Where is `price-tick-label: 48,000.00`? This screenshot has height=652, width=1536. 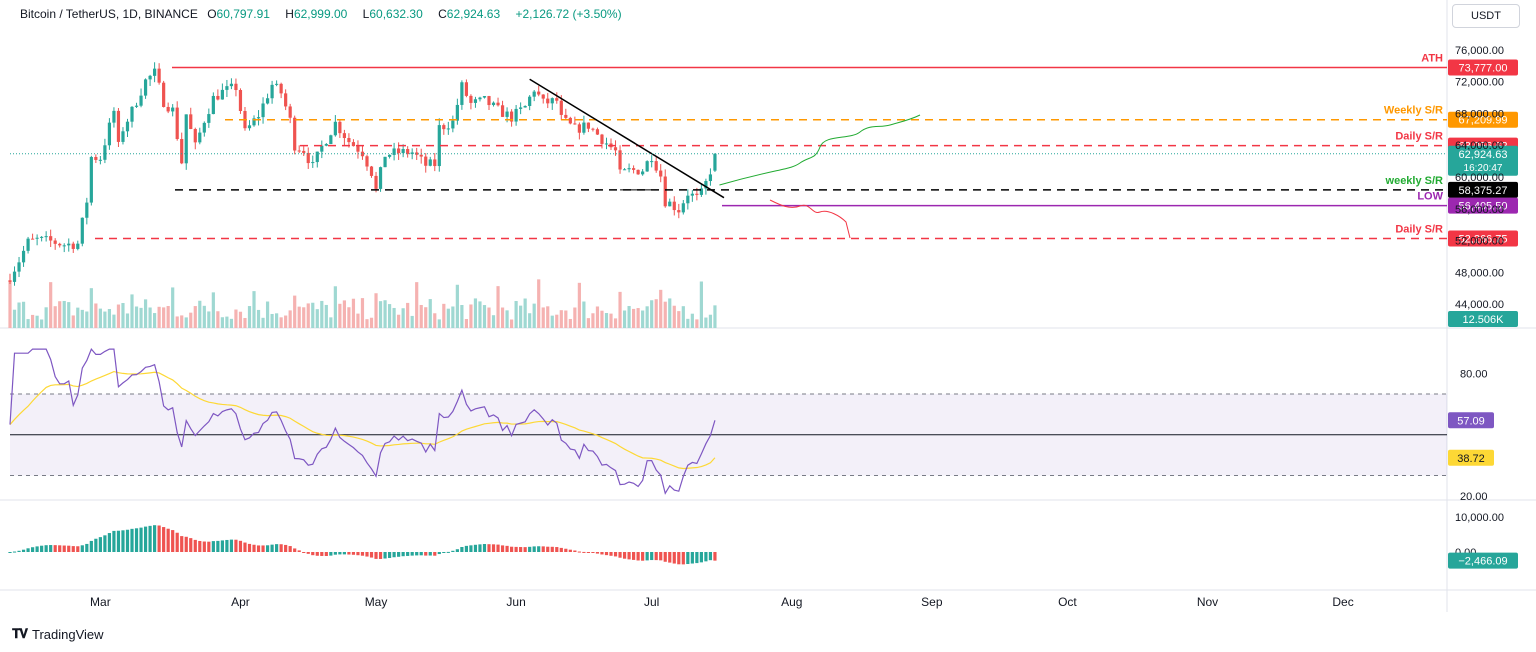 price-tick-label: 48,000.00 is located at coordinates (1479, 273).